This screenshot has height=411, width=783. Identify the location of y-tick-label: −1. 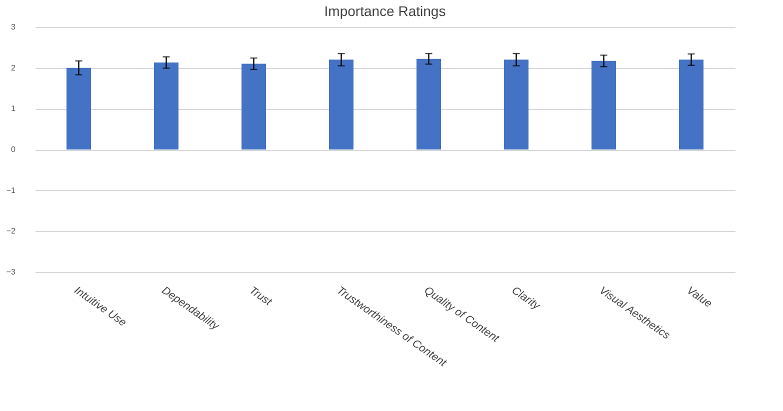
(11, 190).